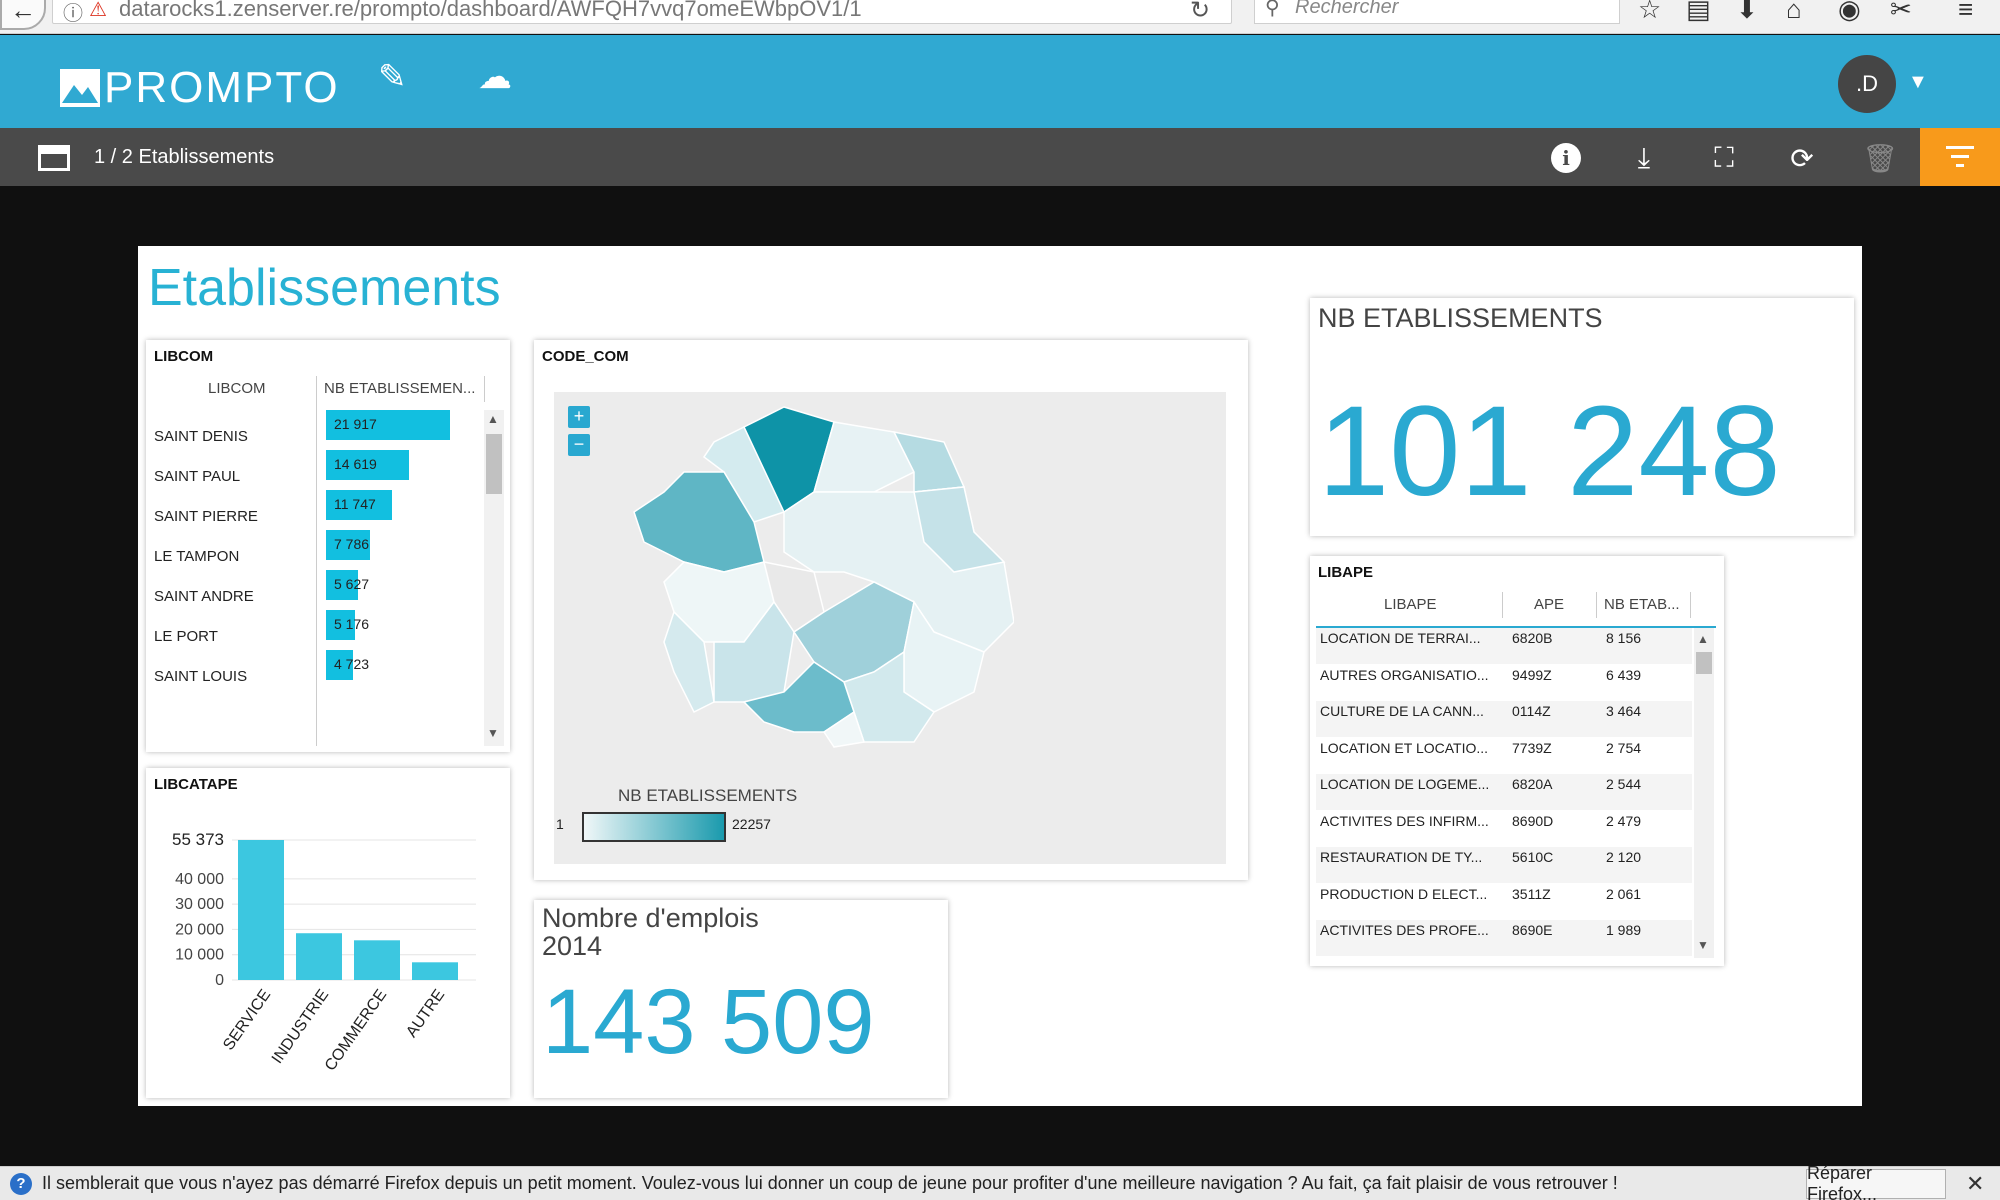 The height and width of the screenshot is (1200, 2000). Describe the element at coordinates (1504, 829) in the screenshot. I see `table-row: ACTIVITES DES INFIRM... 8690D 2 479` at that location.